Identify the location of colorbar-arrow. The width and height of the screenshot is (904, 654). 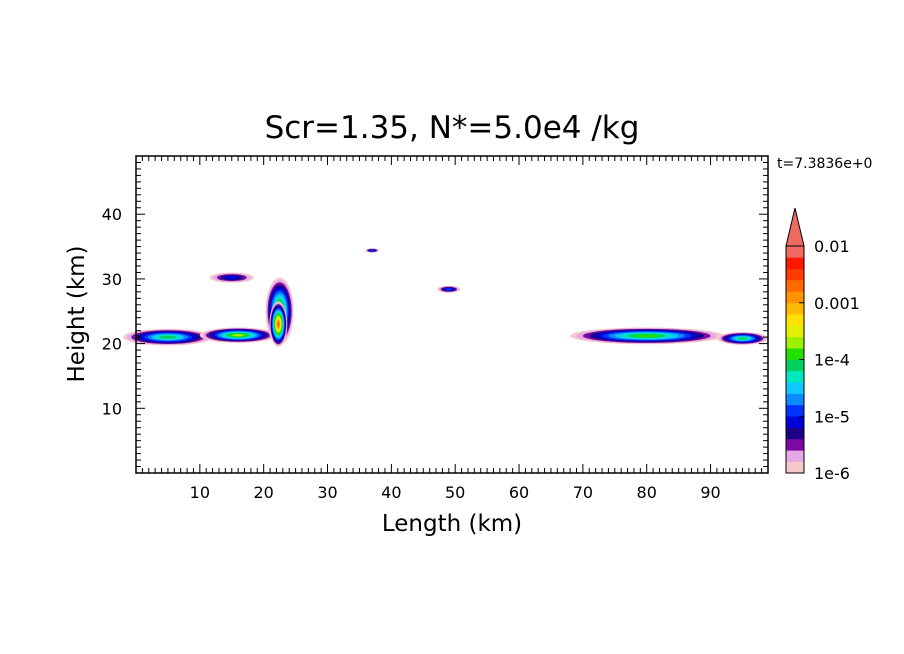
(795, 227).